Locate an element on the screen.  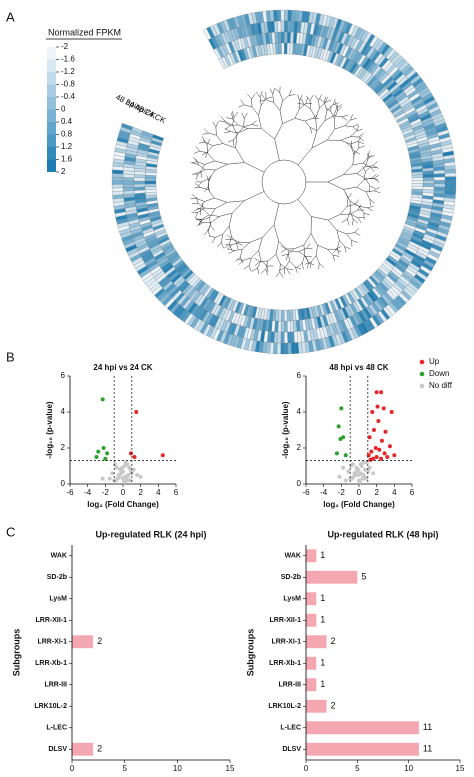
bar is located at coordinates (316, 642).